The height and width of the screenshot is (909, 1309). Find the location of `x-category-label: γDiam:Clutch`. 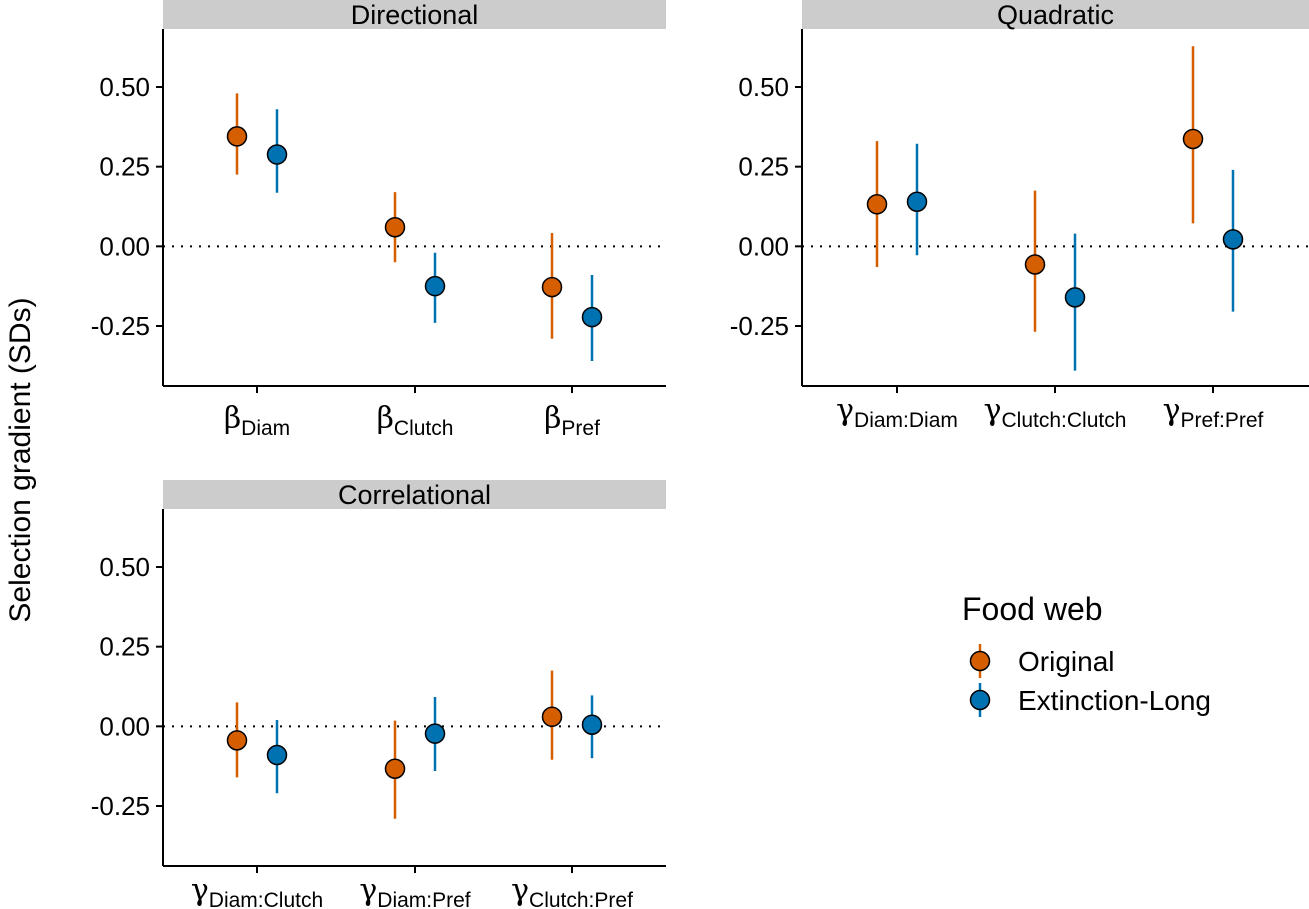

x-category-label: γDiam:Clutch is located at coordinates (257, 891).